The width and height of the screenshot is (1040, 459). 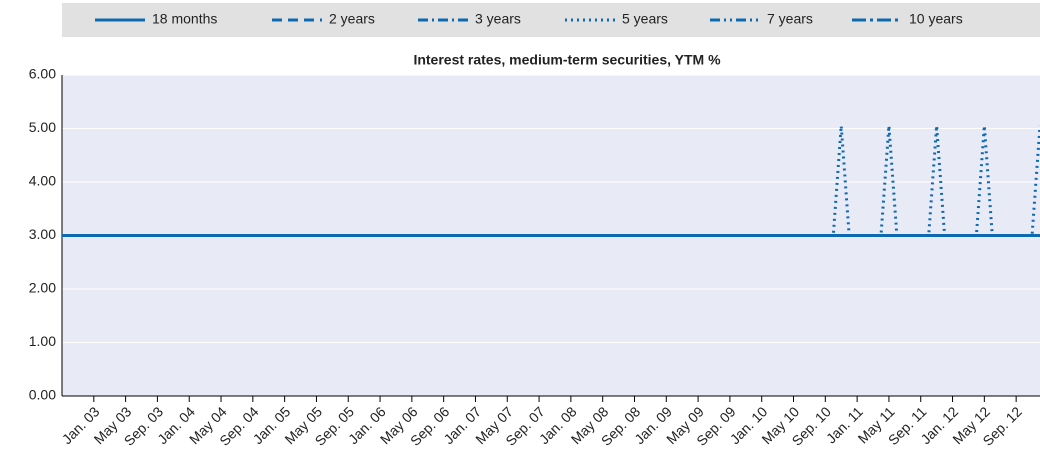 What do you see at coordinates (352, 19) in the screenshot?
I see `legend-label: 2 years` at bounding box center [352, 19].